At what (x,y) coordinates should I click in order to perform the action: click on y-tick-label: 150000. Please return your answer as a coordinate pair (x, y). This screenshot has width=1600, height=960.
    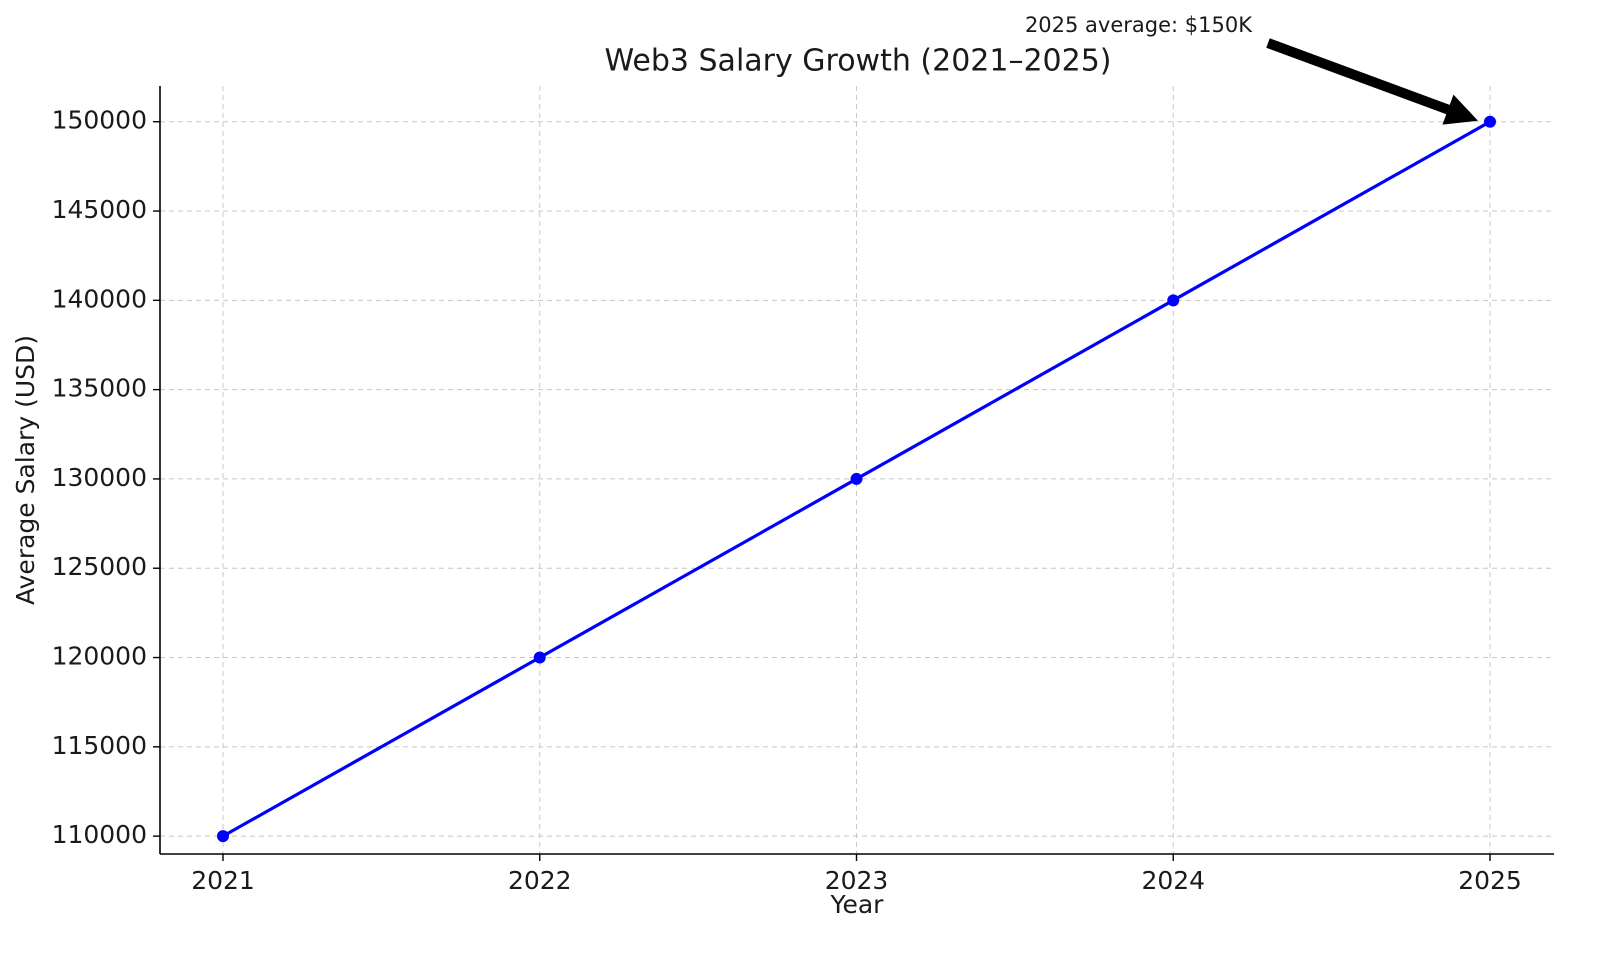
    Looking at the image, I should click on (99, 120).